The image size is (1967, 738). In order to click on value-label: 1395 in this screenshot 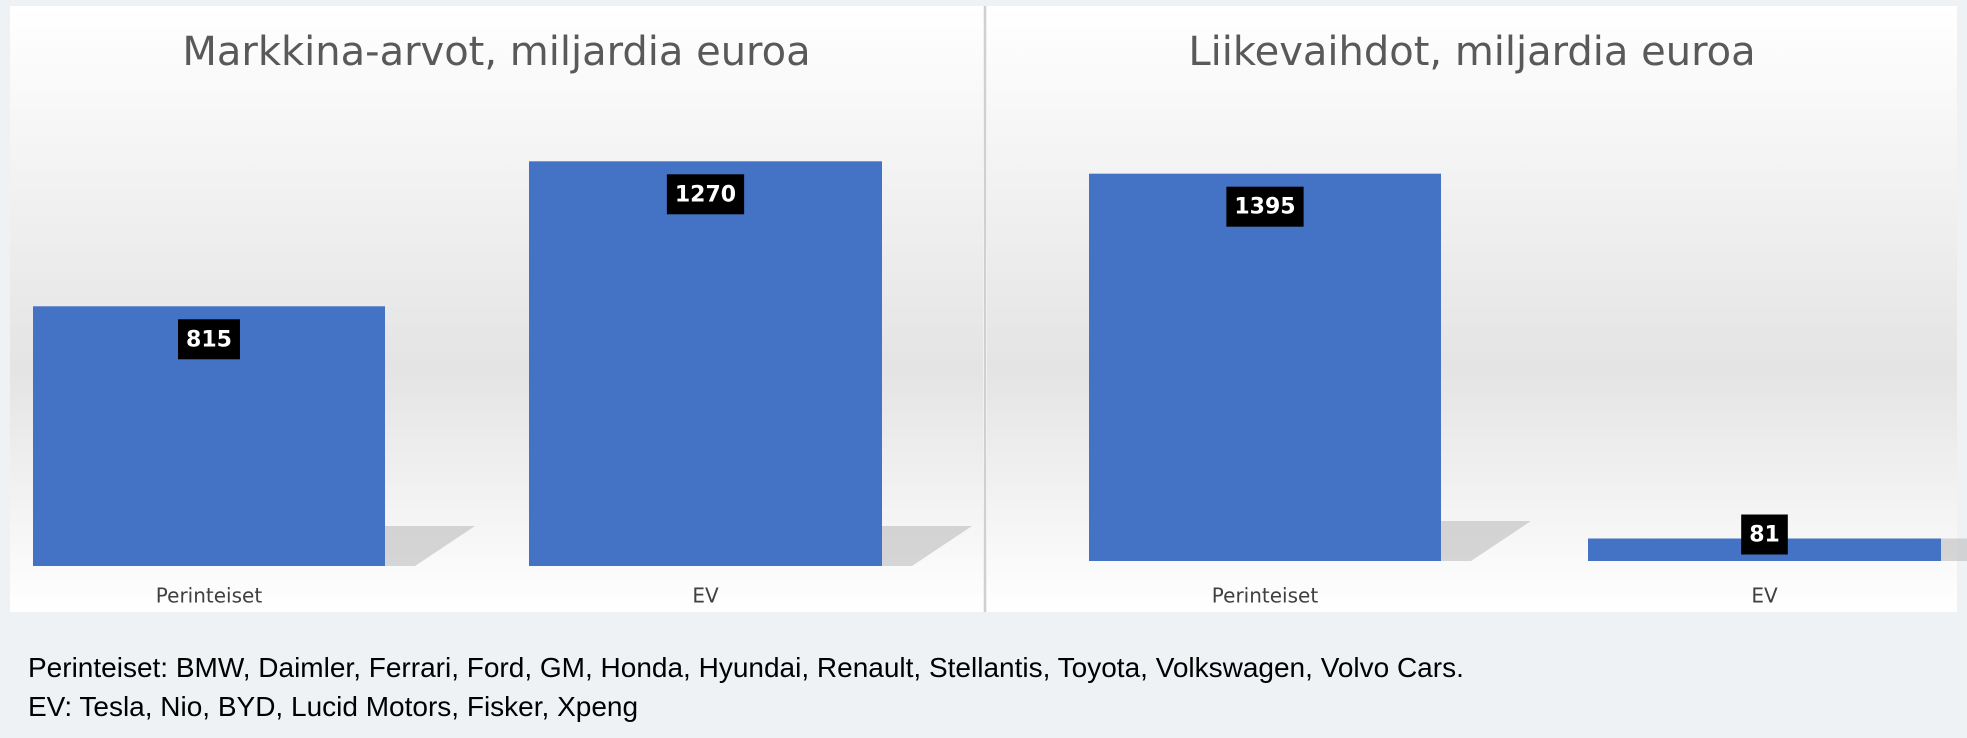, I will do `click(1264, 207)`.